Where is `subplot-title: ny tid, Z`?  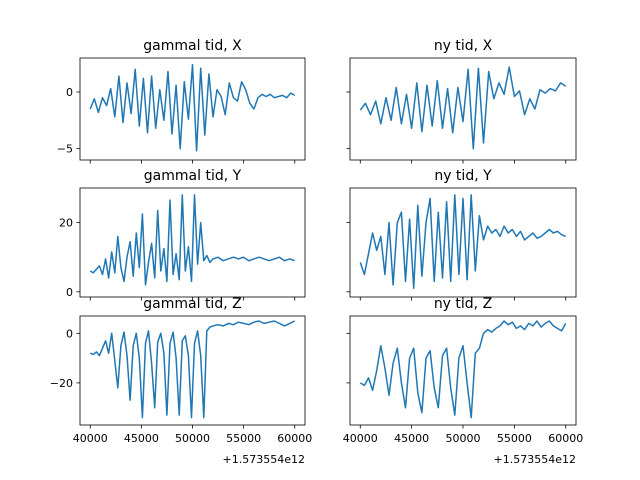 subplot-title: ny tid, Z is located at coordinates (463, 304).